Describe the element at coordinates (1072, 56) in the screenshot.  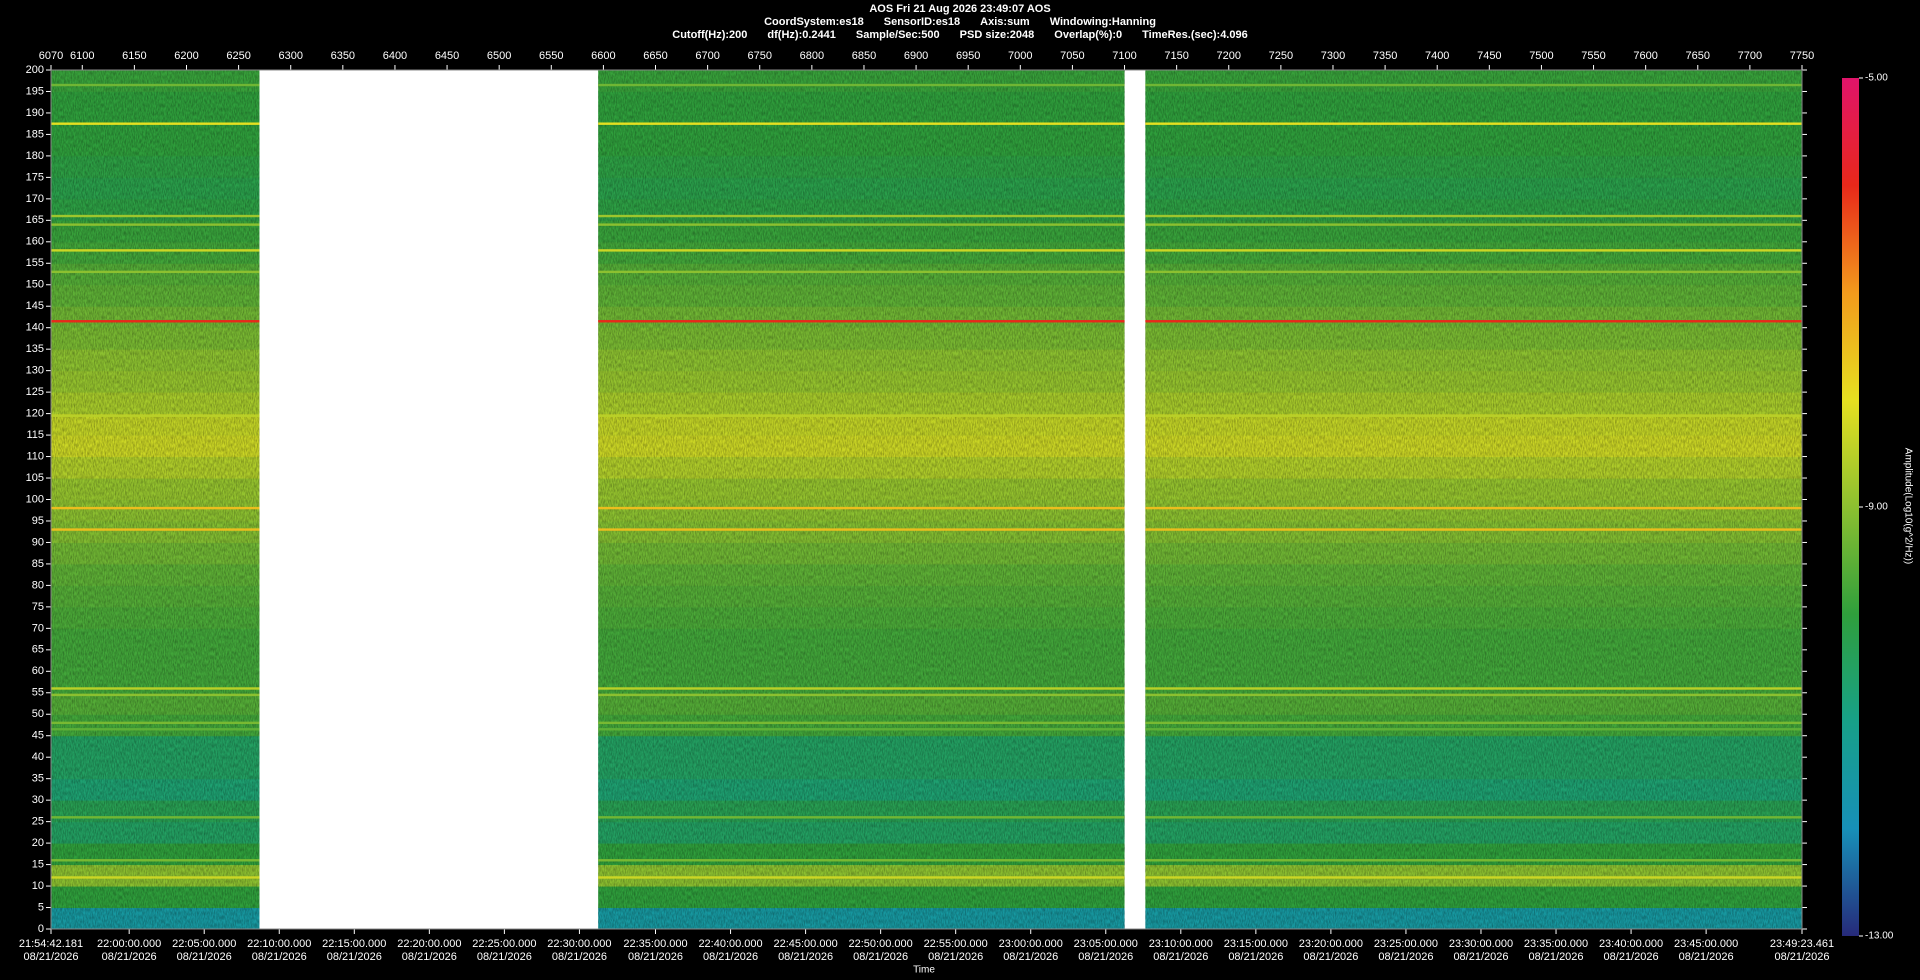
I see `x-tick-label: 7050` at that location.